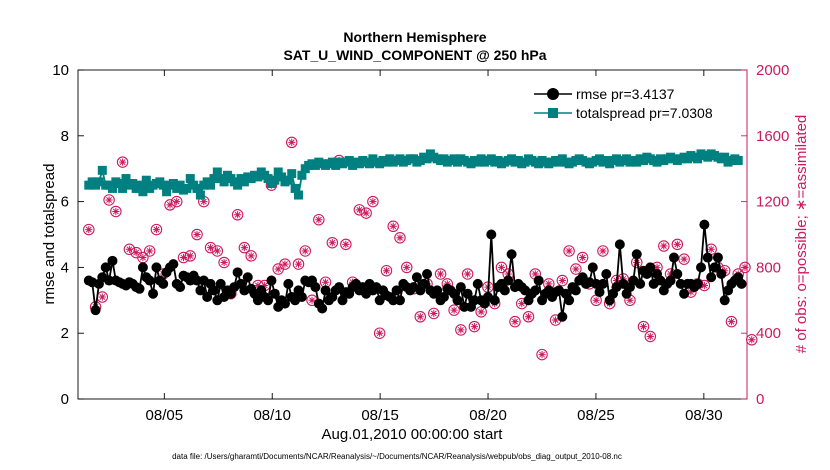 This screenshot has height=470, width=830. What do you see at coordinates (60, 70) in the screenshot?
I see `y-left-tick-label: 10` at bounding box center [60, 70].